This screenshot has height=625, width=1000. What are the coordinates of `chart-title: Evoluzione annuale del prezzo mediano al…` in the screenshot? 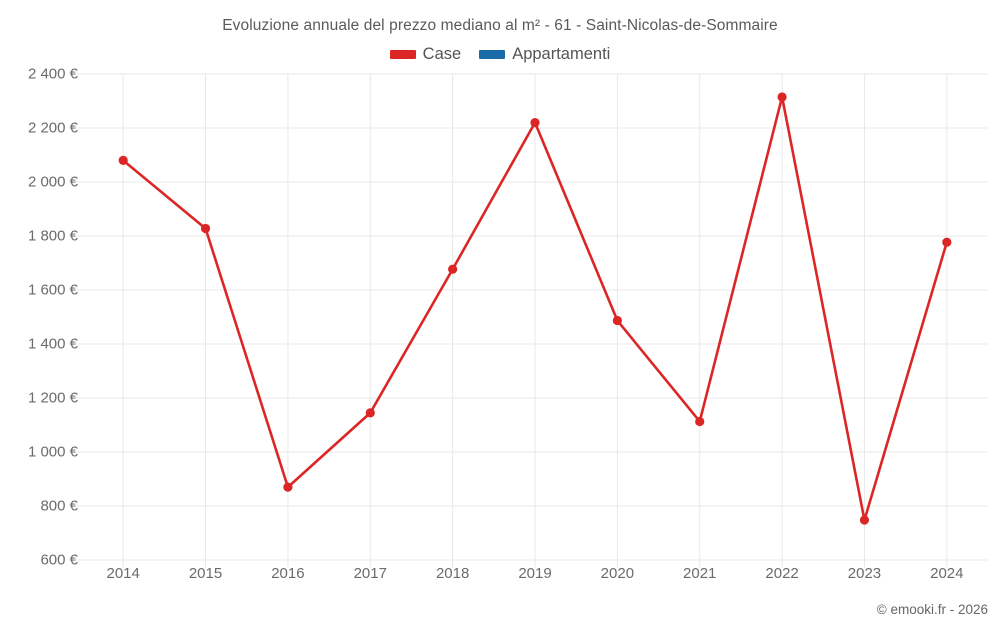 It's located at (500, 25).